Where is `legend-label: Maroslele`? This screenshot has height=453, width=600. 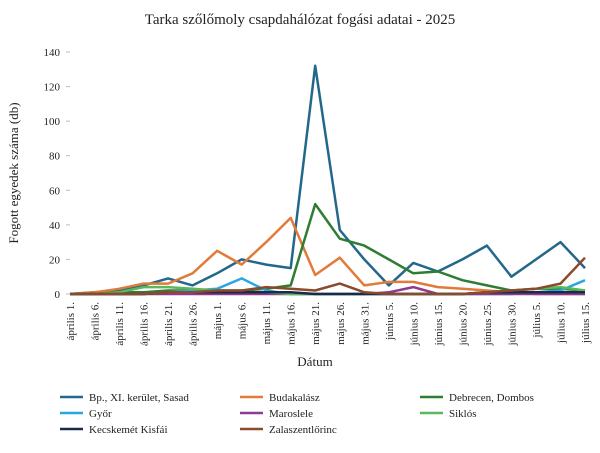
legend-label: Maroslele is located at coordinates (291, 414).